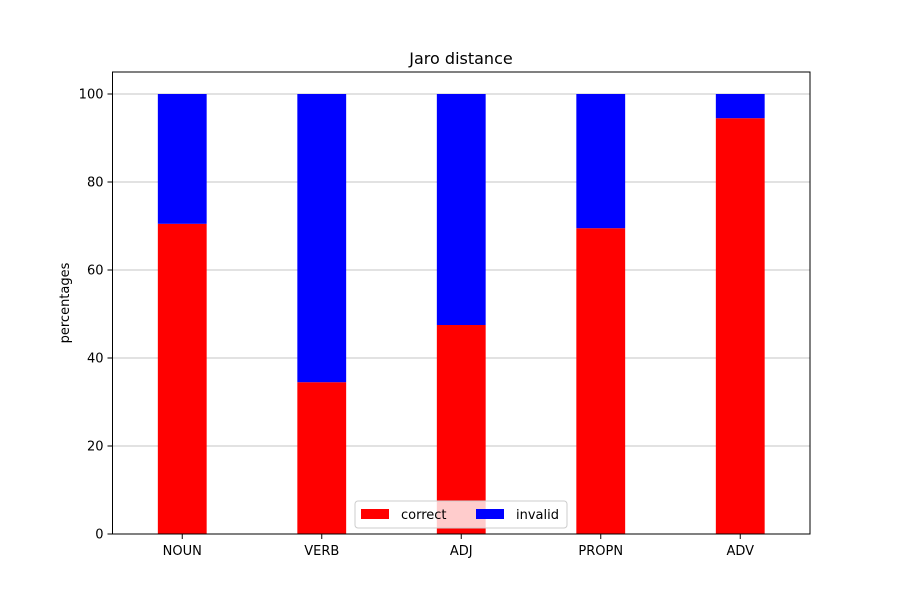 This screenshot has height=605, width=900. What do you see at coordinates (601, 161) in the screenshot?
I see `bar-invalid-propn` at bounding box center [601, 161].